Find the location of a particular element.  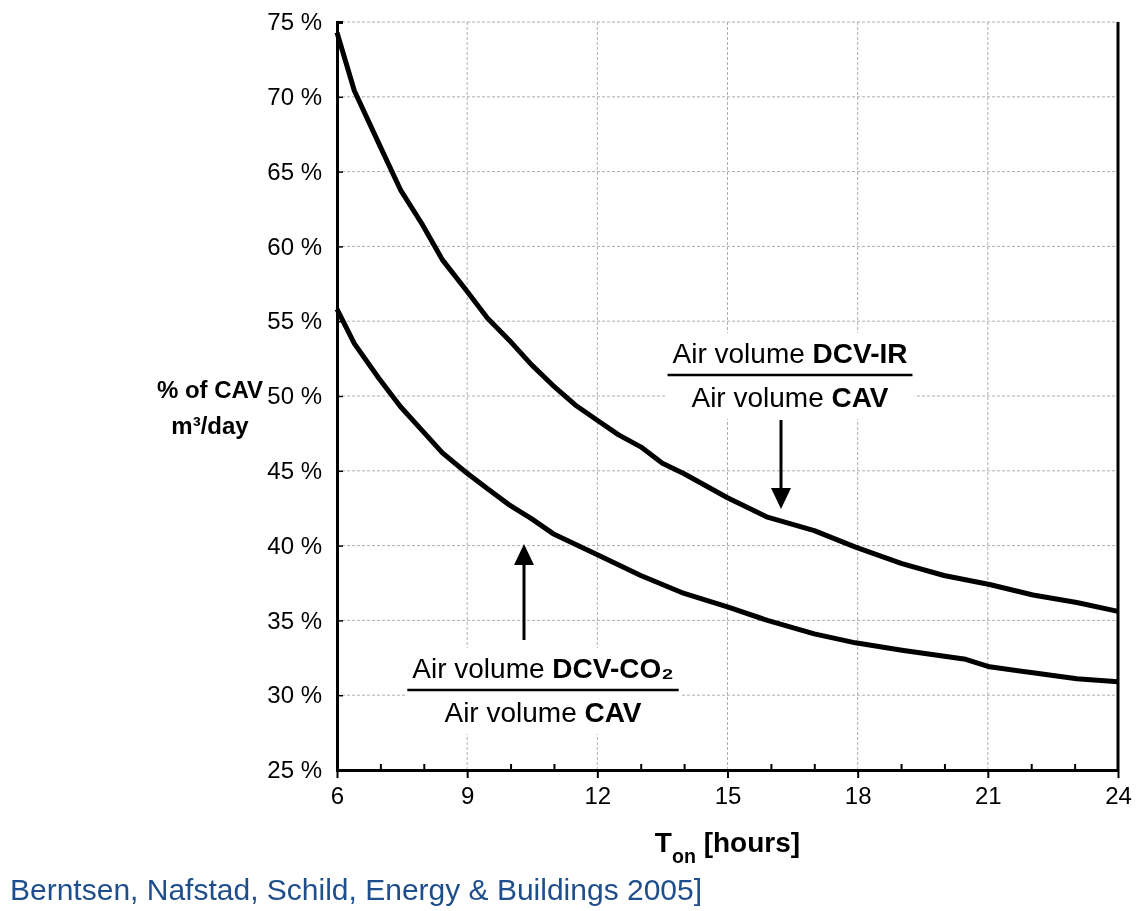

y-tick-label: 35 % is located at coordinates (294, 620).